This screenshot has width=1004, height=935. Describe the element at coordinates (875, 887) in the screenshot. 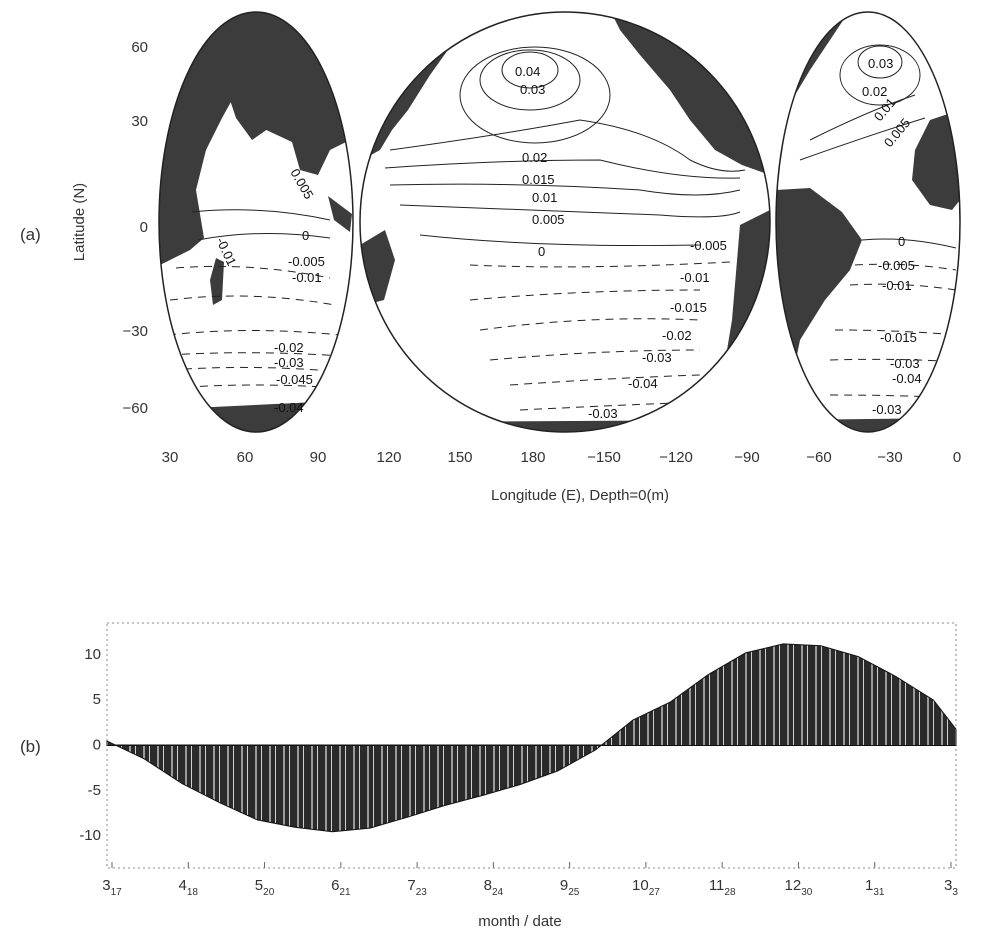

I see `x-tick-label: 131` at that location.